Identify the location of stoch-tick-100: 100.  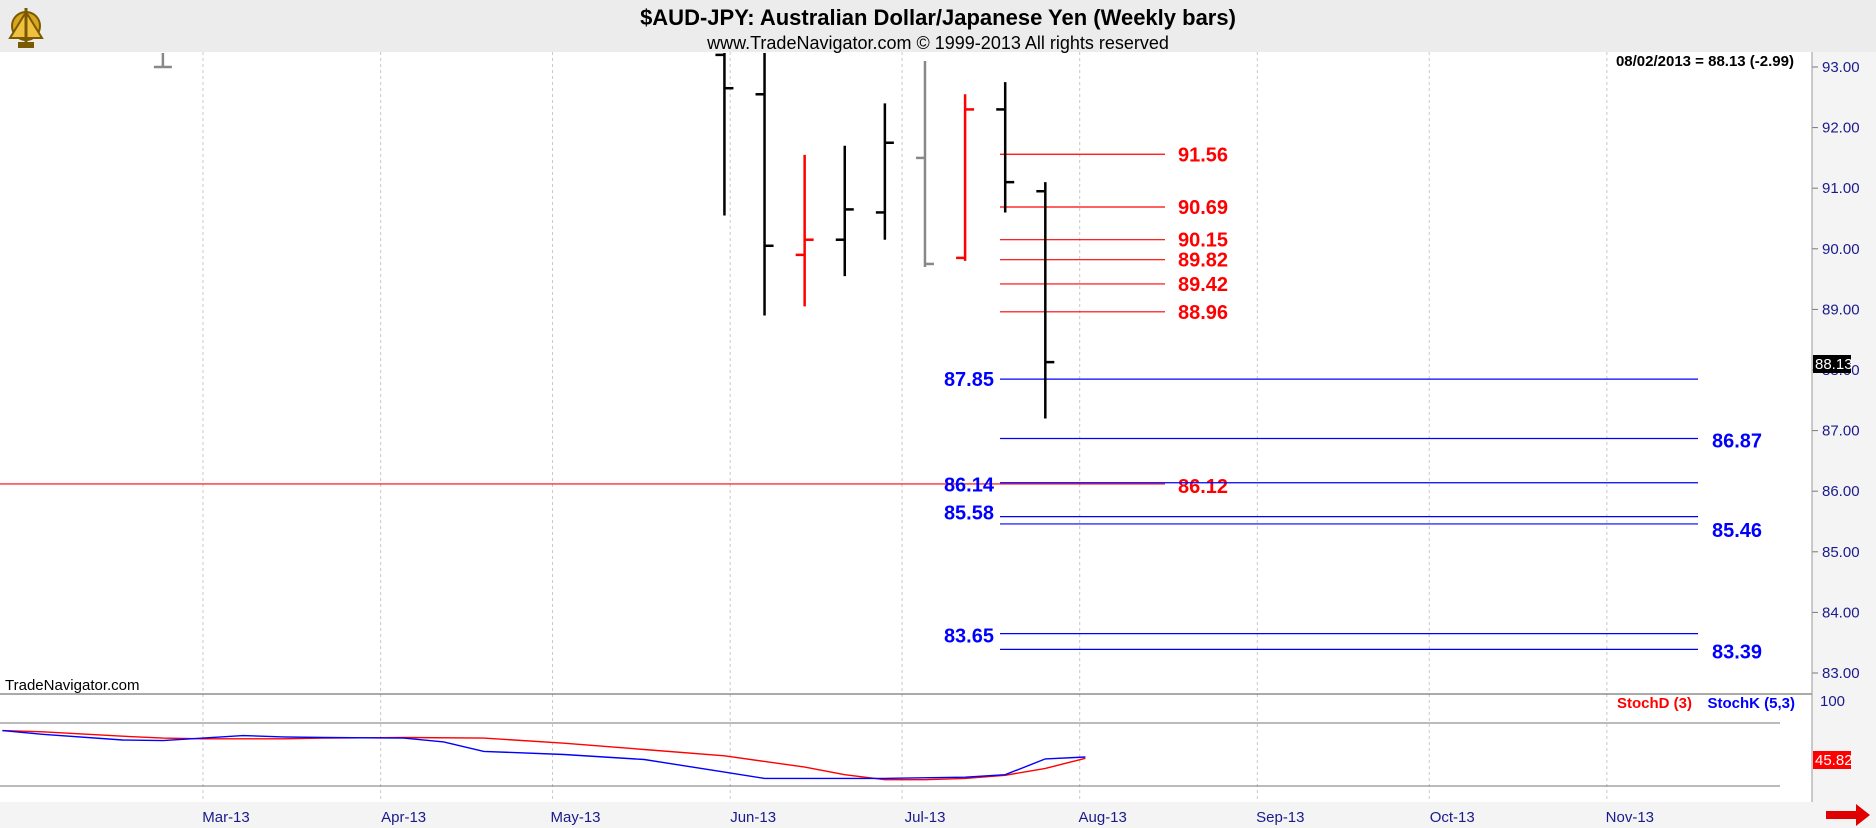
(1832, 701).